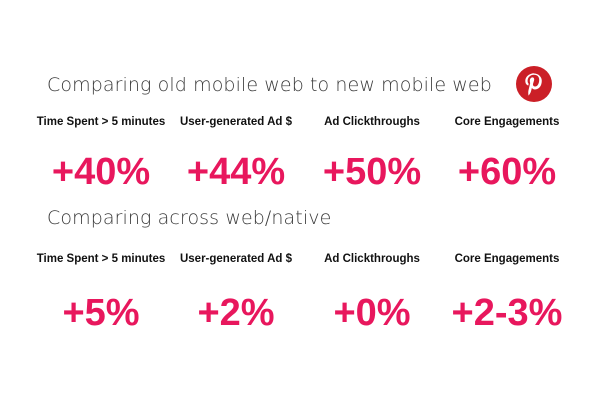  I want to click on metric-value: +60%, so click(507, 172).